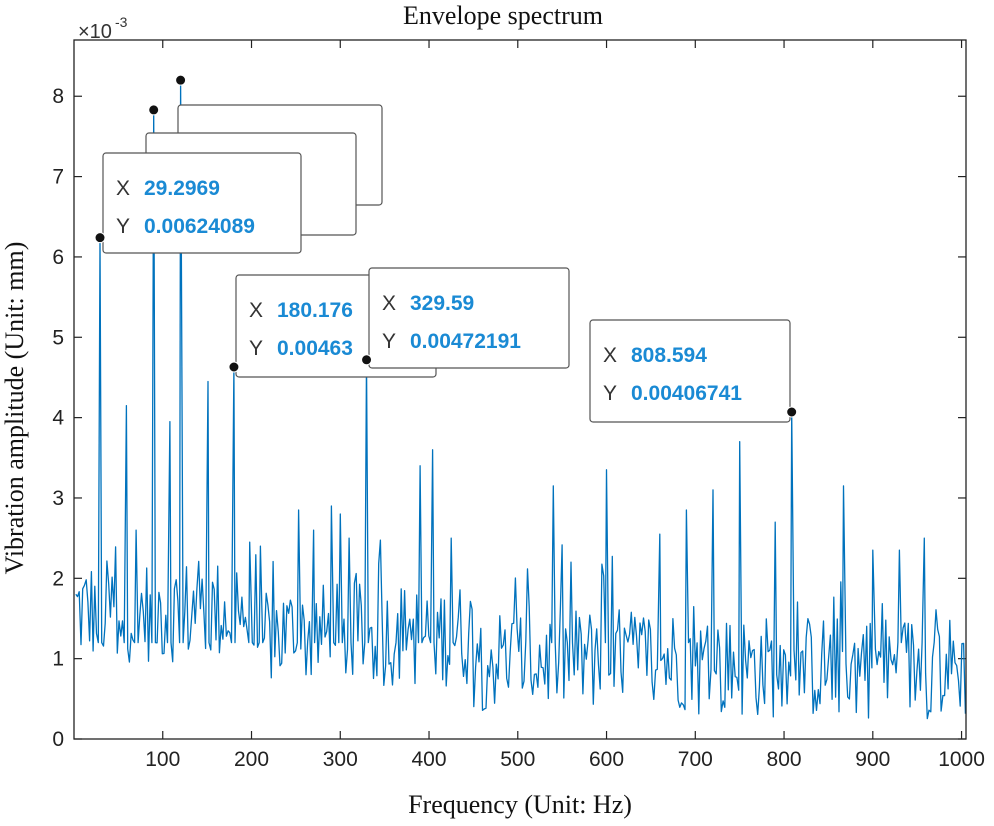  I want to click on x-tick-label: 900, so click(872, 759).